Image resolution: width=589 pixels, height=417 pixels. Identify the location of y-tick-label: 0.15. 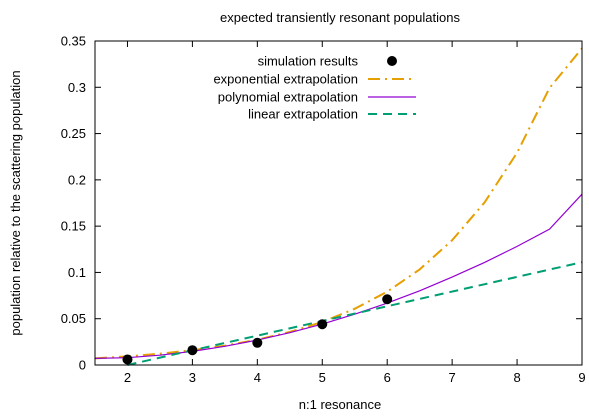
(73, 226).